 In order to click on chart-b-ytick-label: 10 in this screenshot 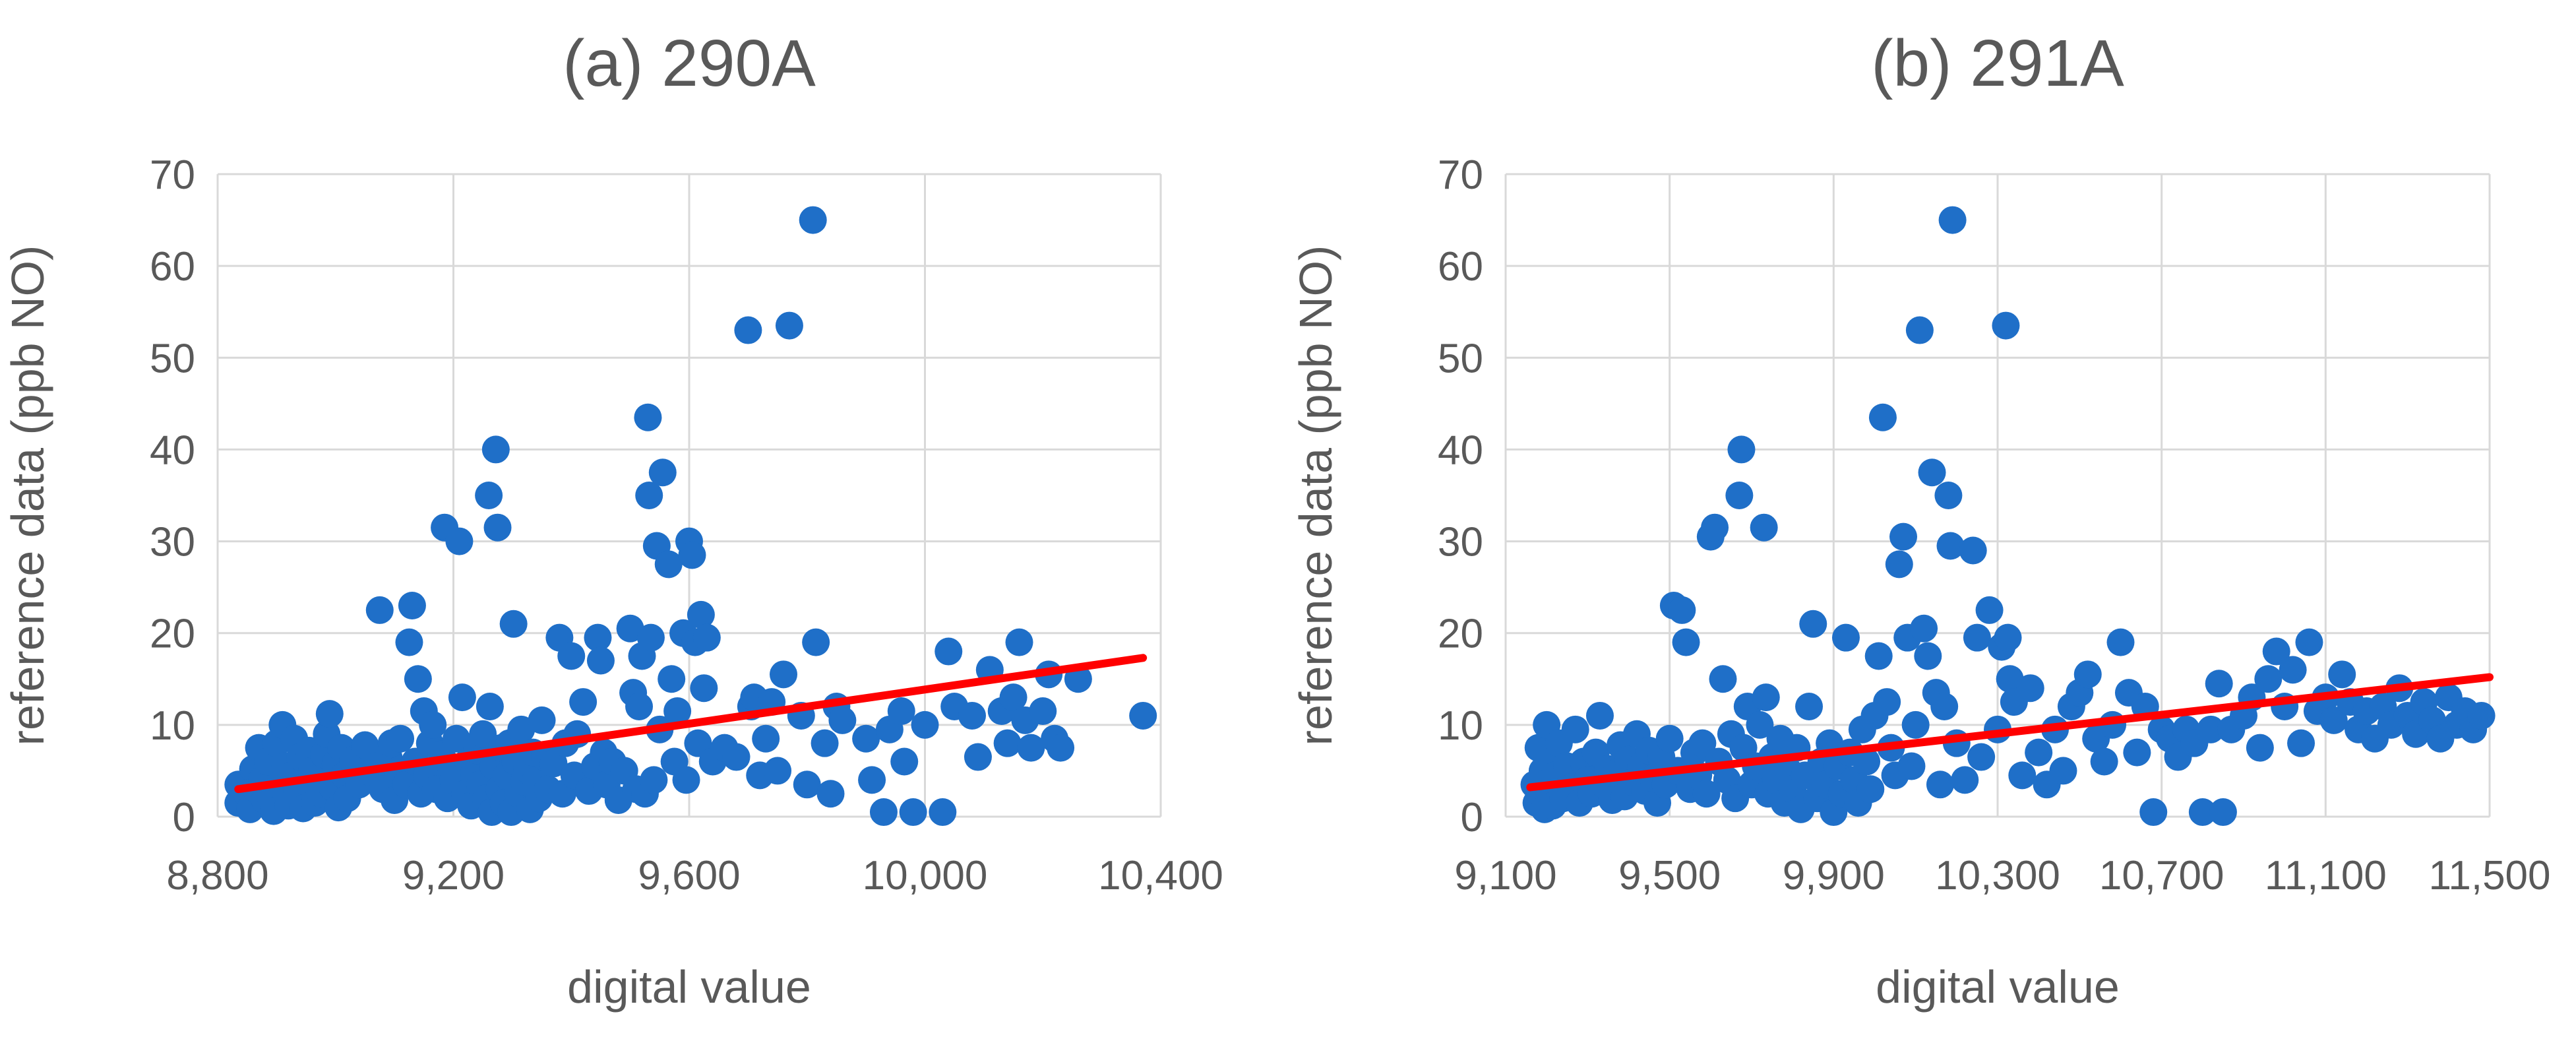, I will do `click(1460, 726)`.